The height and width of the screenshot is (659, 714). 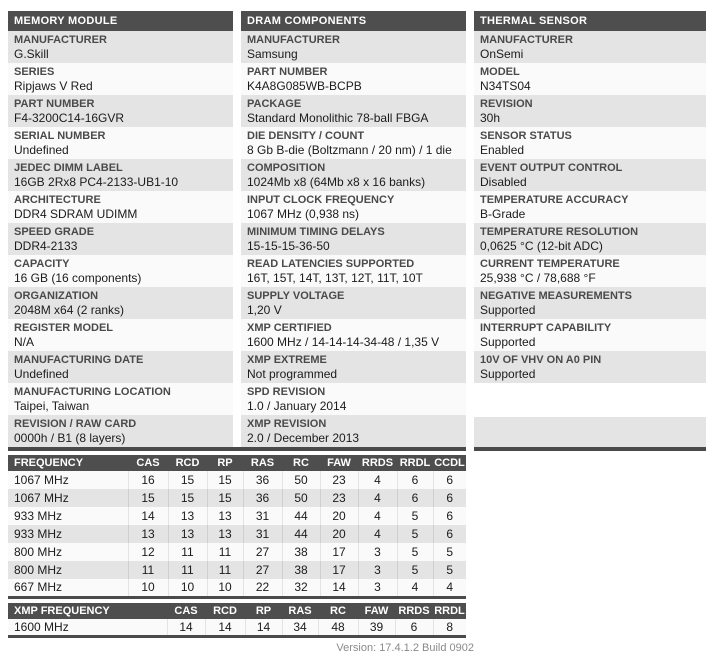 What do you see at coordinates (338, 610) in the screenshot?
I see `column-header: RC` at bounding box center [338, 610].